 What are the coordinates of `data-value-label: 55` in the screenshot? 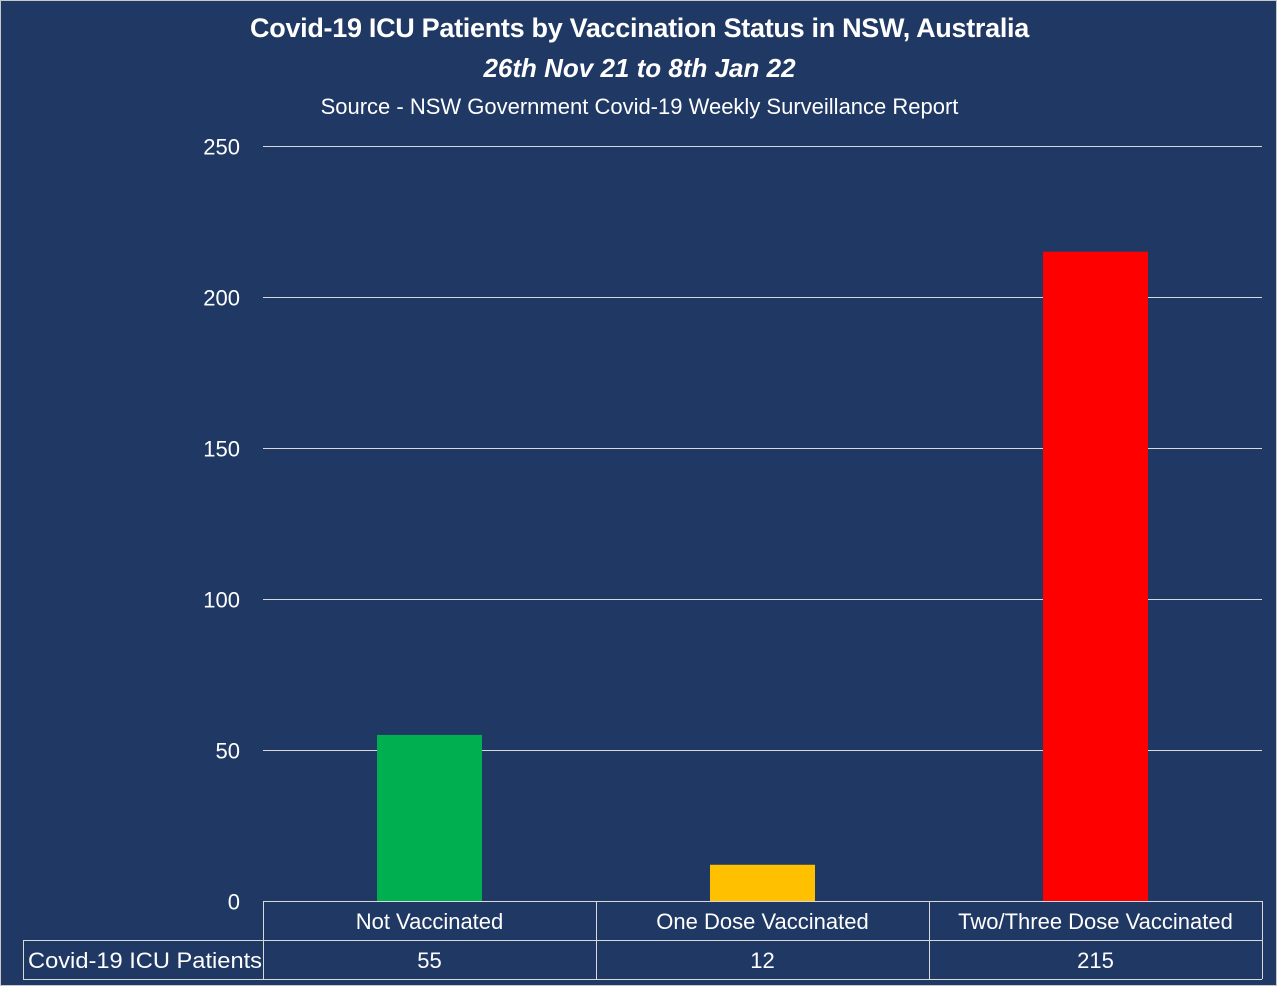 It's located at (429, 960).